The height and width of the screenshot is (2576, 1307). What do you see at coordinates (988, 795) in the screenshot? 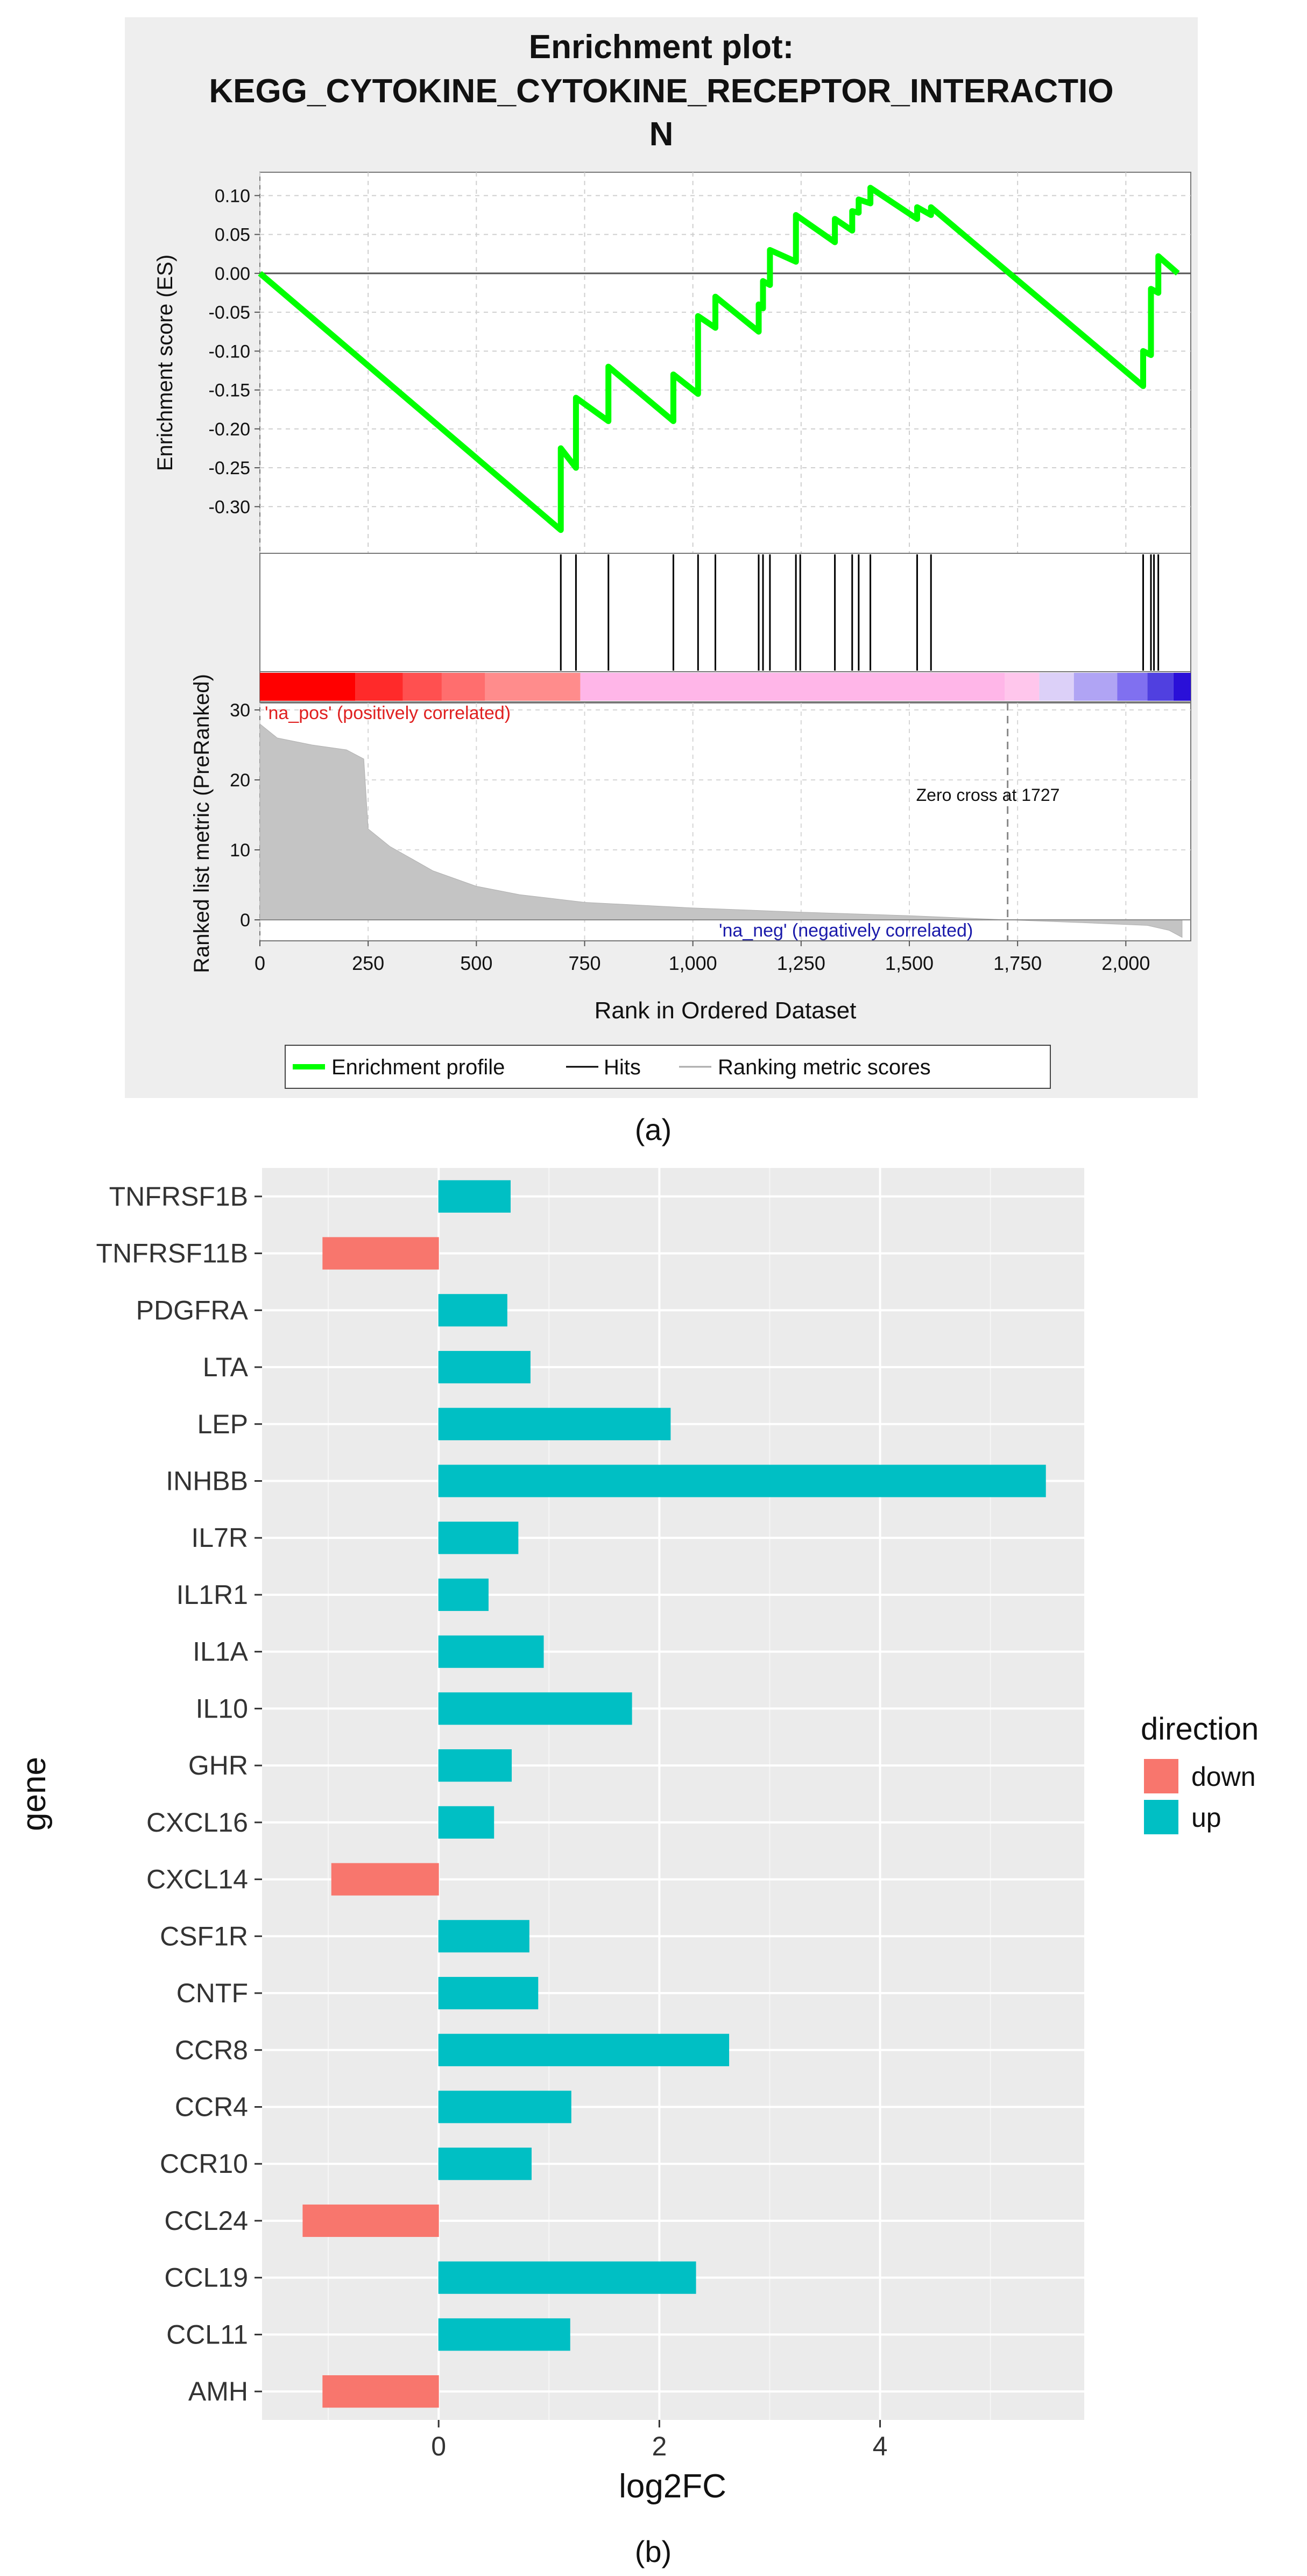
I see `zero-cross-label: Zero cross at 1727` at bounding box center [988, 795].